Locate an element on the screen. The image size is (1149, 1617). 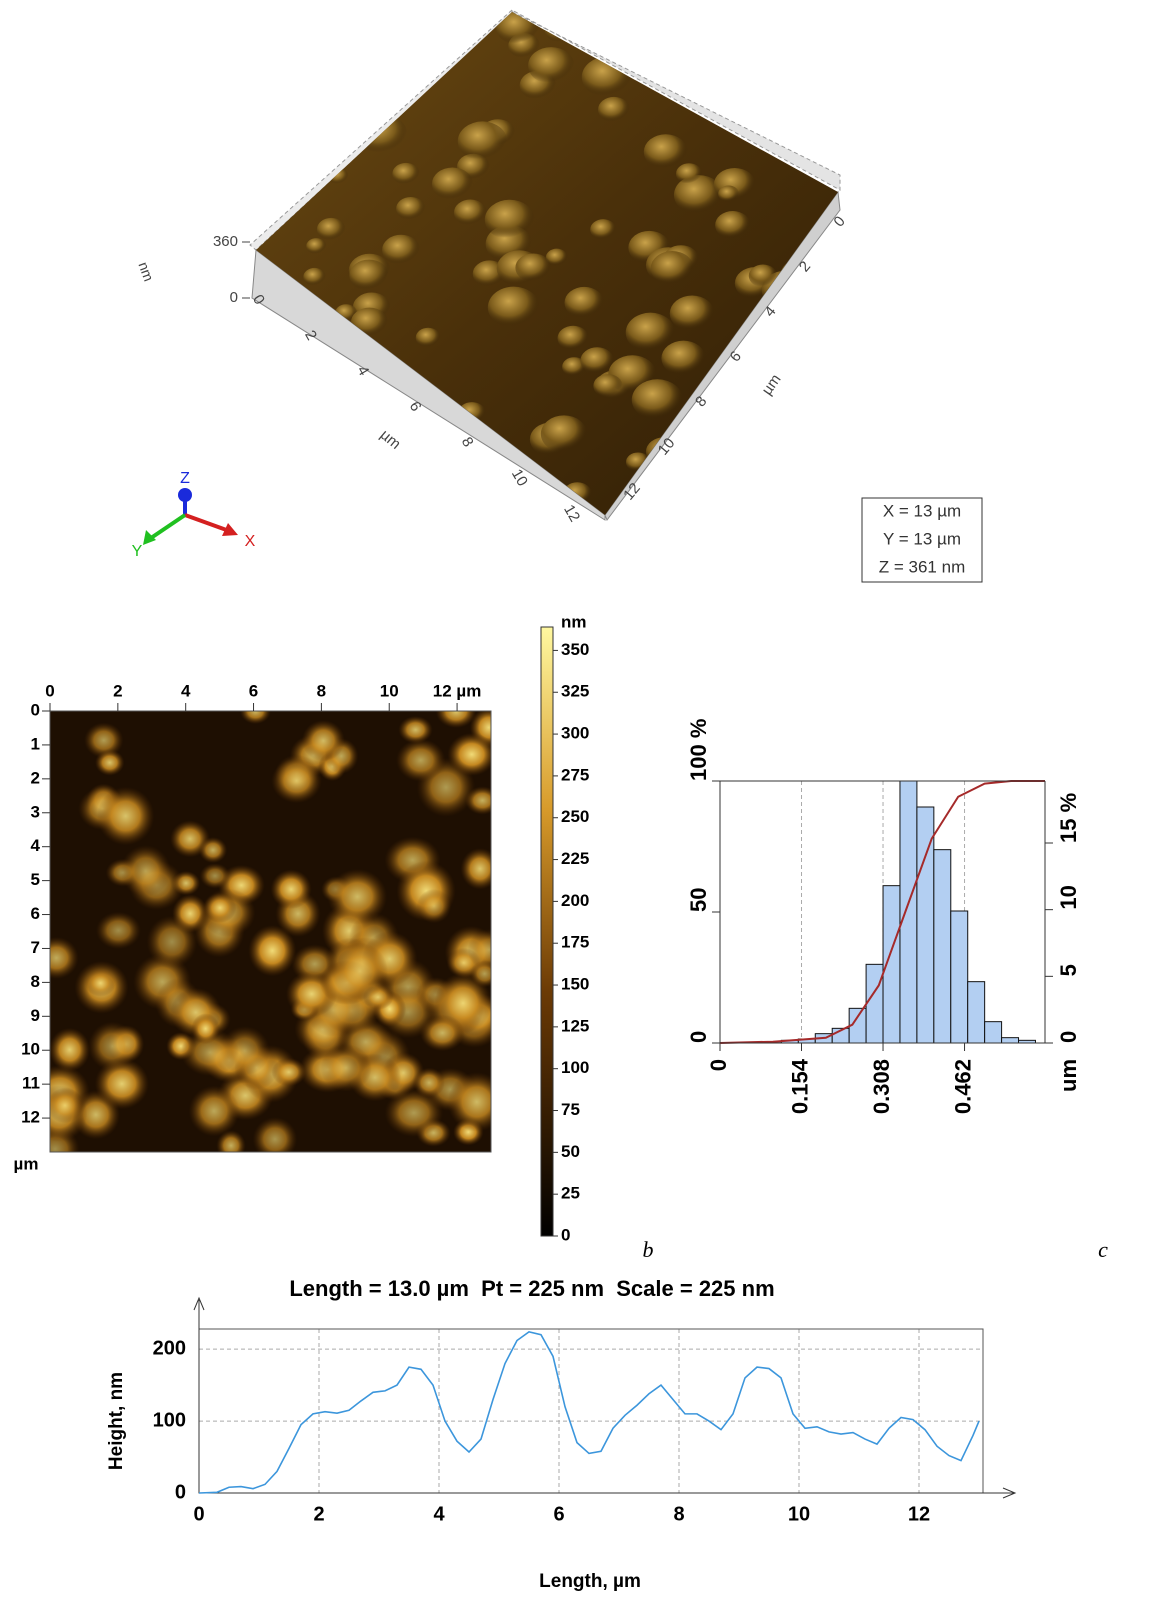
x-tick-label: 0.308 is located at coordinates (881, 1086).